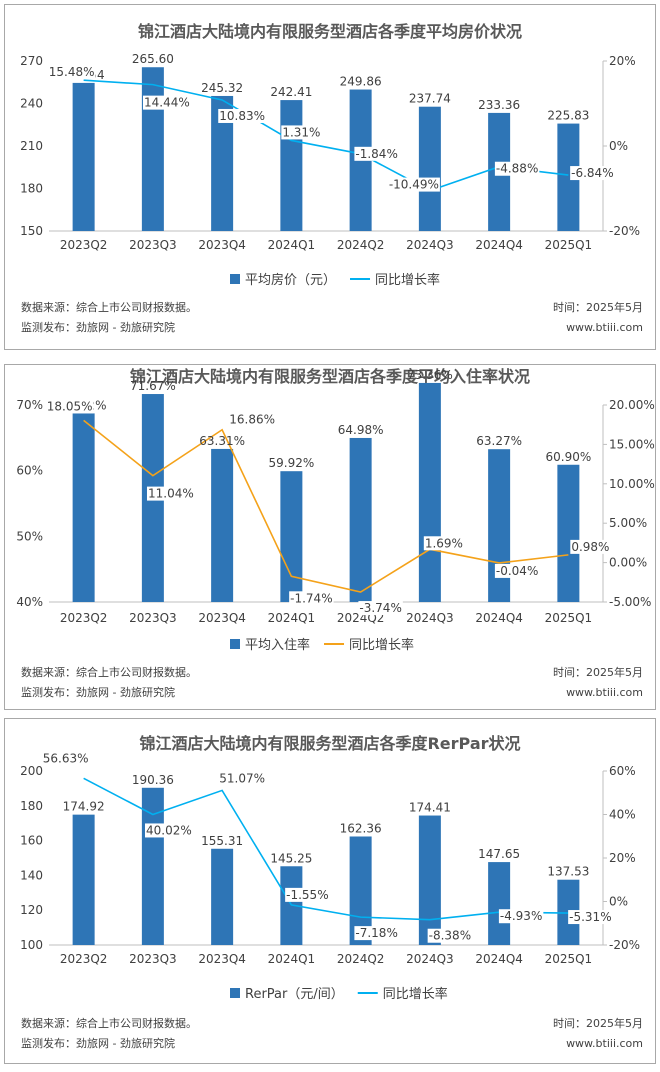 The image size is (660, 1072). Describe the element at coordinates (632, 484) in the screenshot. I see `y-right-tick-label: 10.00%` at that location.